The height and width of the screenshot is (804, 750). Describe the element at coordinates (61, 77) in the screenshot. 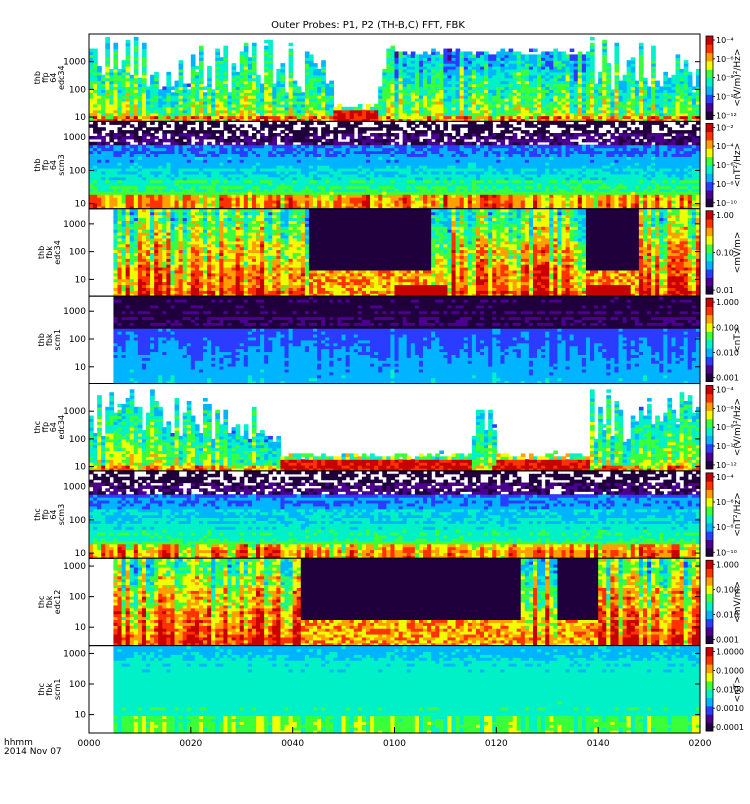

I see `panel-label-line: edc34` at that location.